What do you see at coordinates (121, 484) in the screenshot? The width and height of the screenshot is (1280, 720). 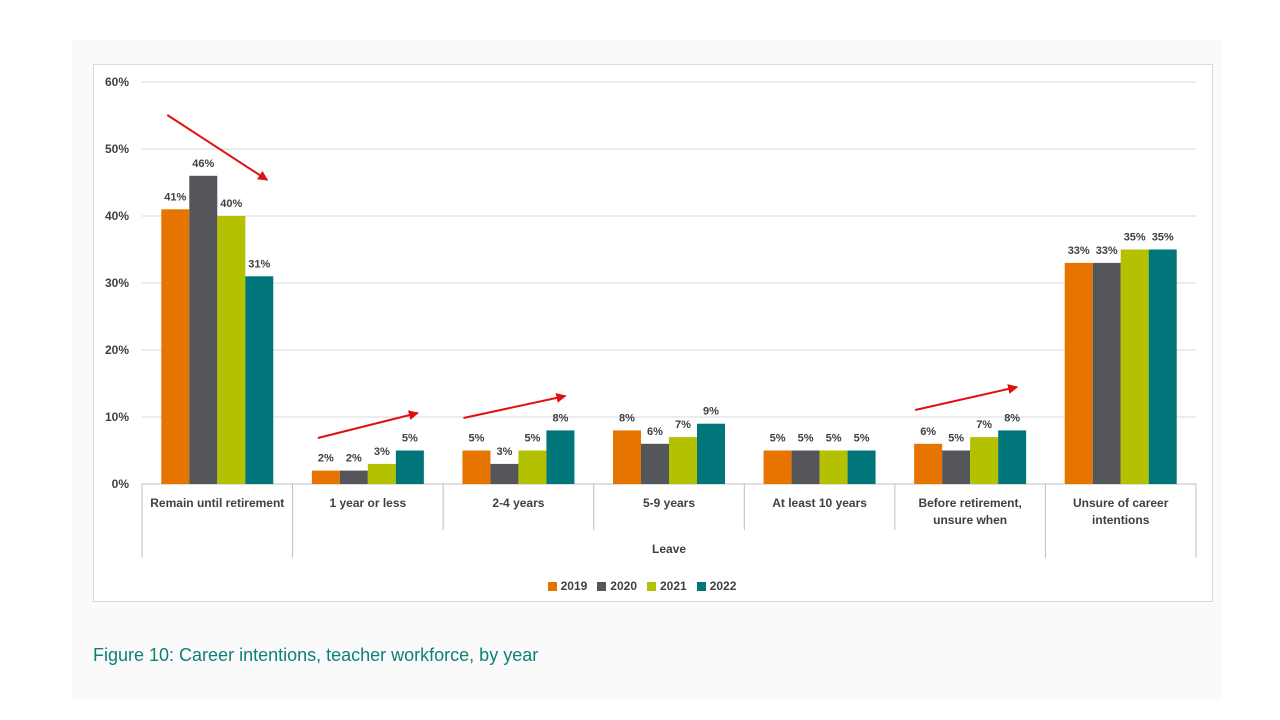 I see `y-tick-label: 0%` at bounding box center [121, 484].